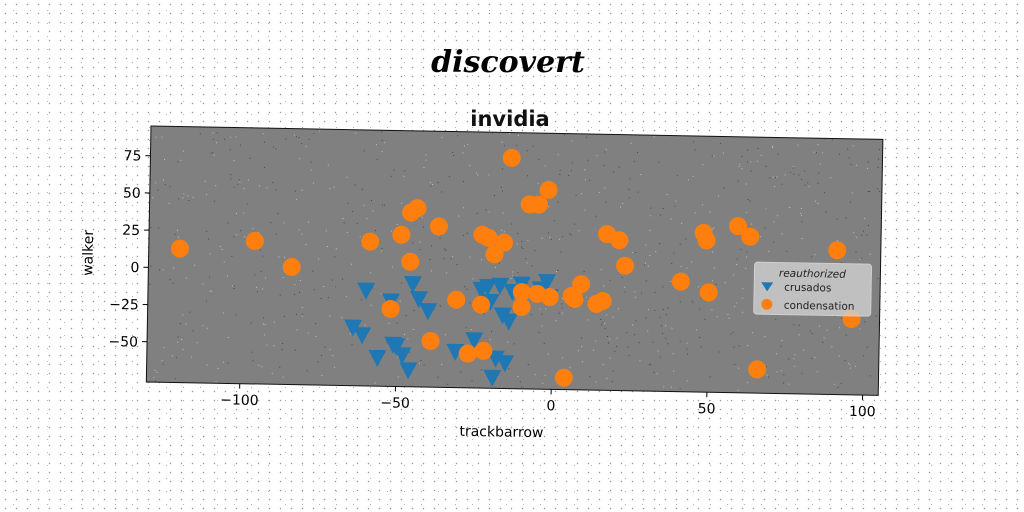 The width and height of the screenshot is (1024, 512). What do you see at coordinates (395, 403) in the screenshot?
I see `x-tick-label: −50` at bounding box center [395, 403].